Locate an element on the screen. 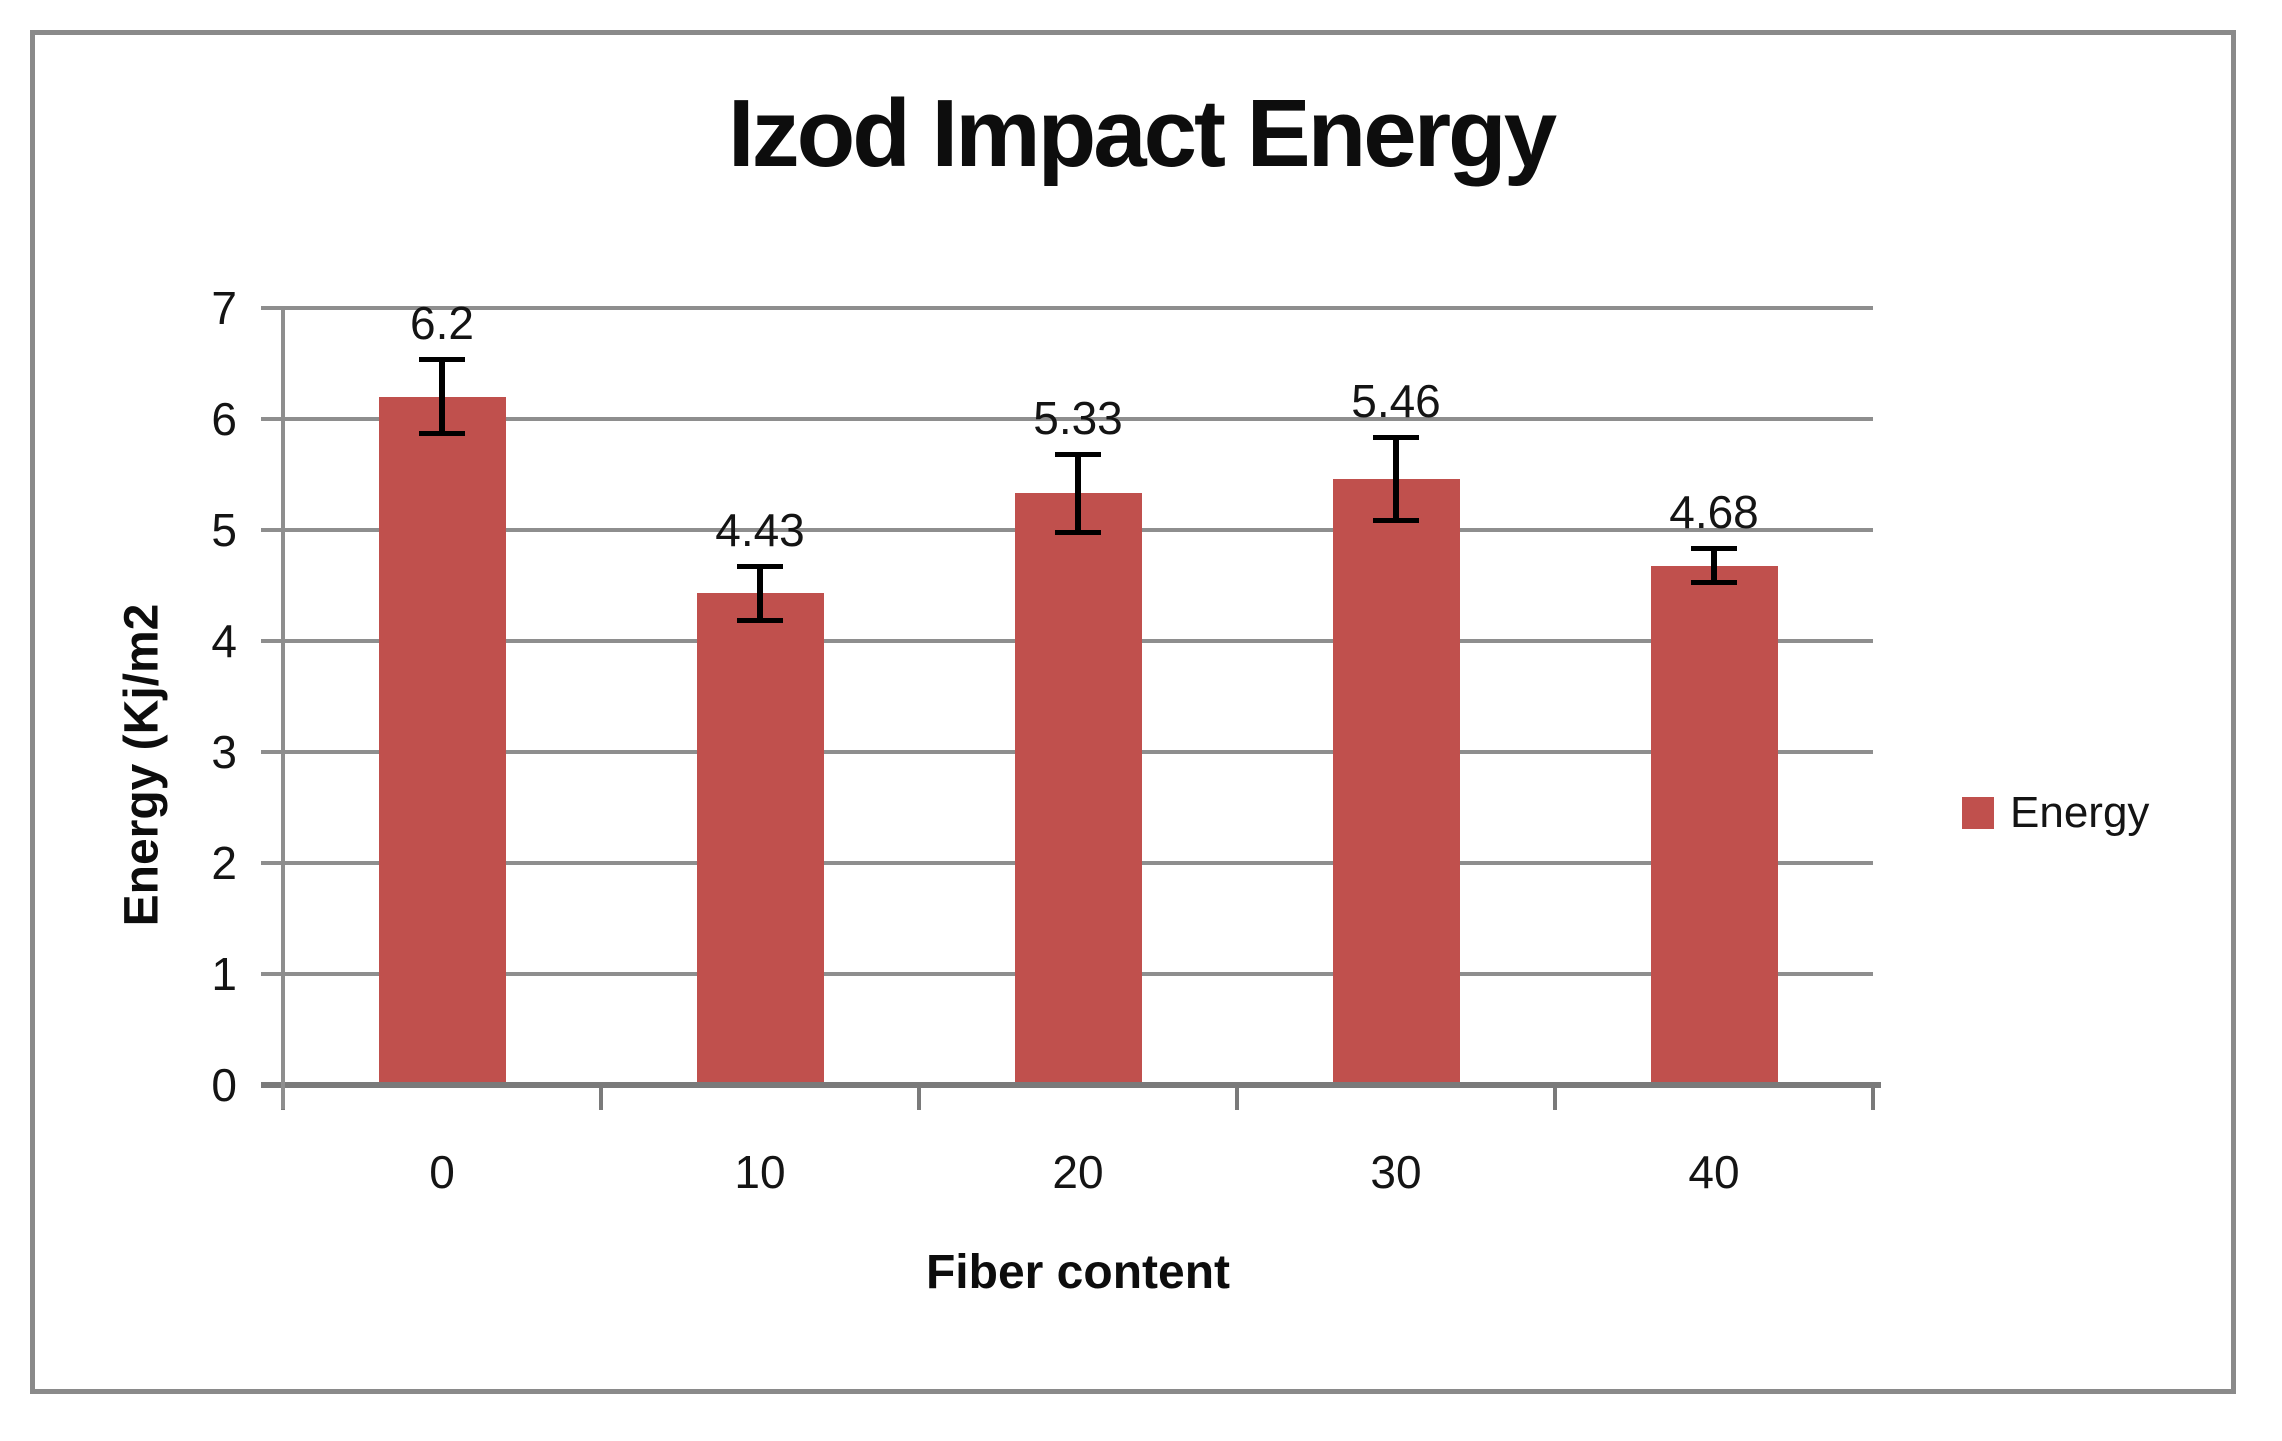 This screenshot has width=2282, height=1441. legend: Energy is located at coordinates (2055, 813).